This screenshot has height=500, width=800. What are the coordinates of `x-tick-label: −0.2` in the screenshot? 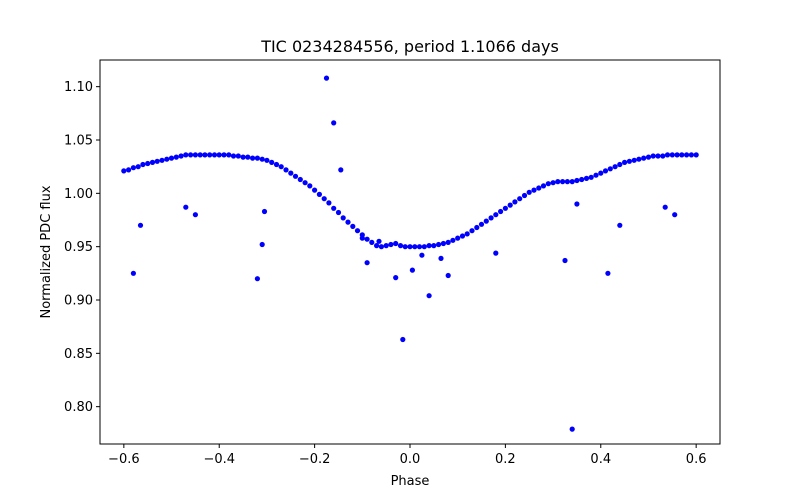 It's located at (315, 459).